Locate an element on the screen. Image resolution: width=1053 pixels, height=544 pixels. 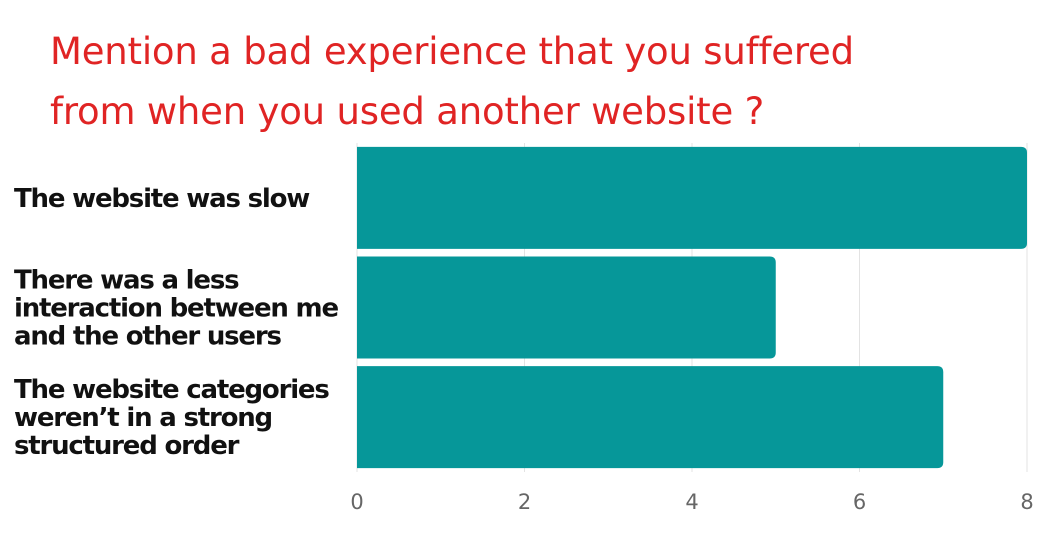
category-label: and the other users is located at coordinates (147, 337).